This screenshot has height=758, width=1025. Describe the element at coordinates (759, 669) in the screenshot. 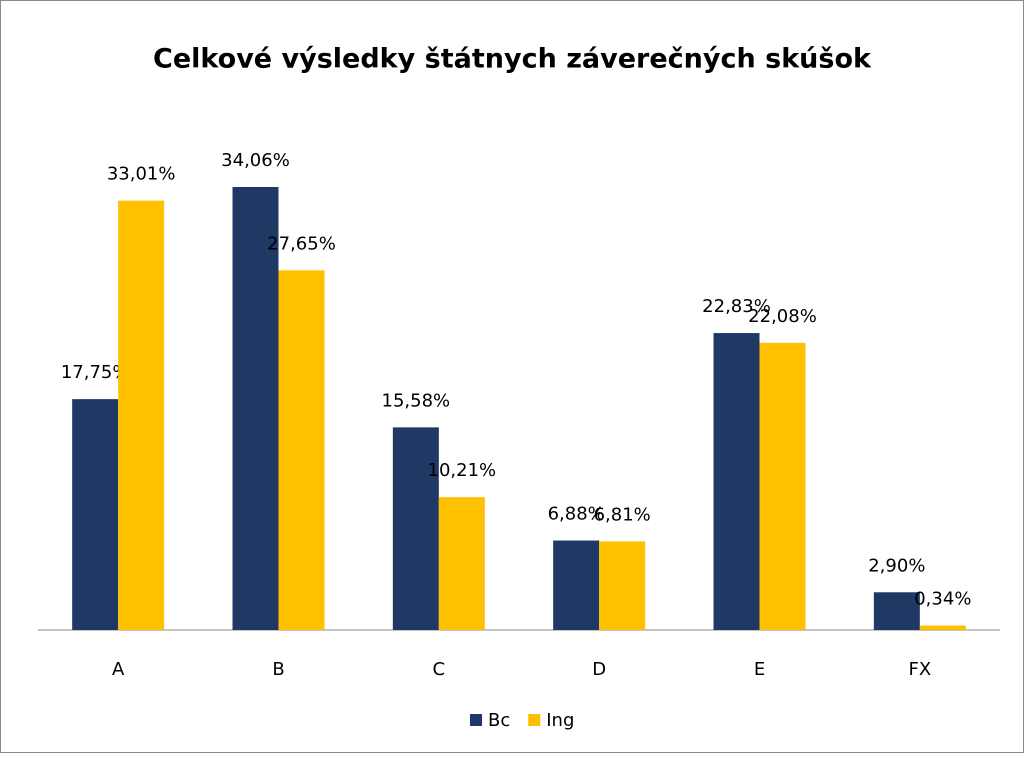

I see `x-tick-label: E` at that location.